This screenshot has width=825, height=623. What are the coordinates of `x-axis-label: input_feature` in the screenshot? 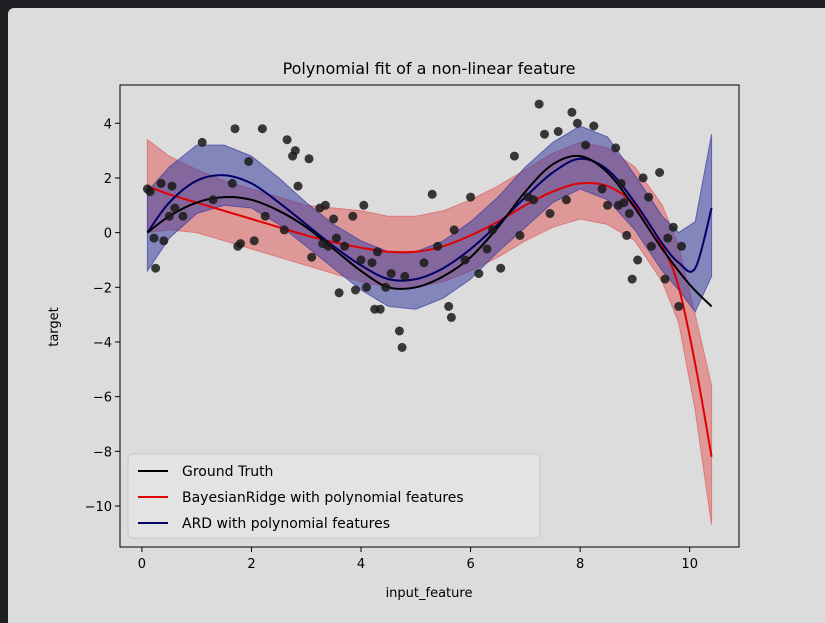 It's located at (429, 593).